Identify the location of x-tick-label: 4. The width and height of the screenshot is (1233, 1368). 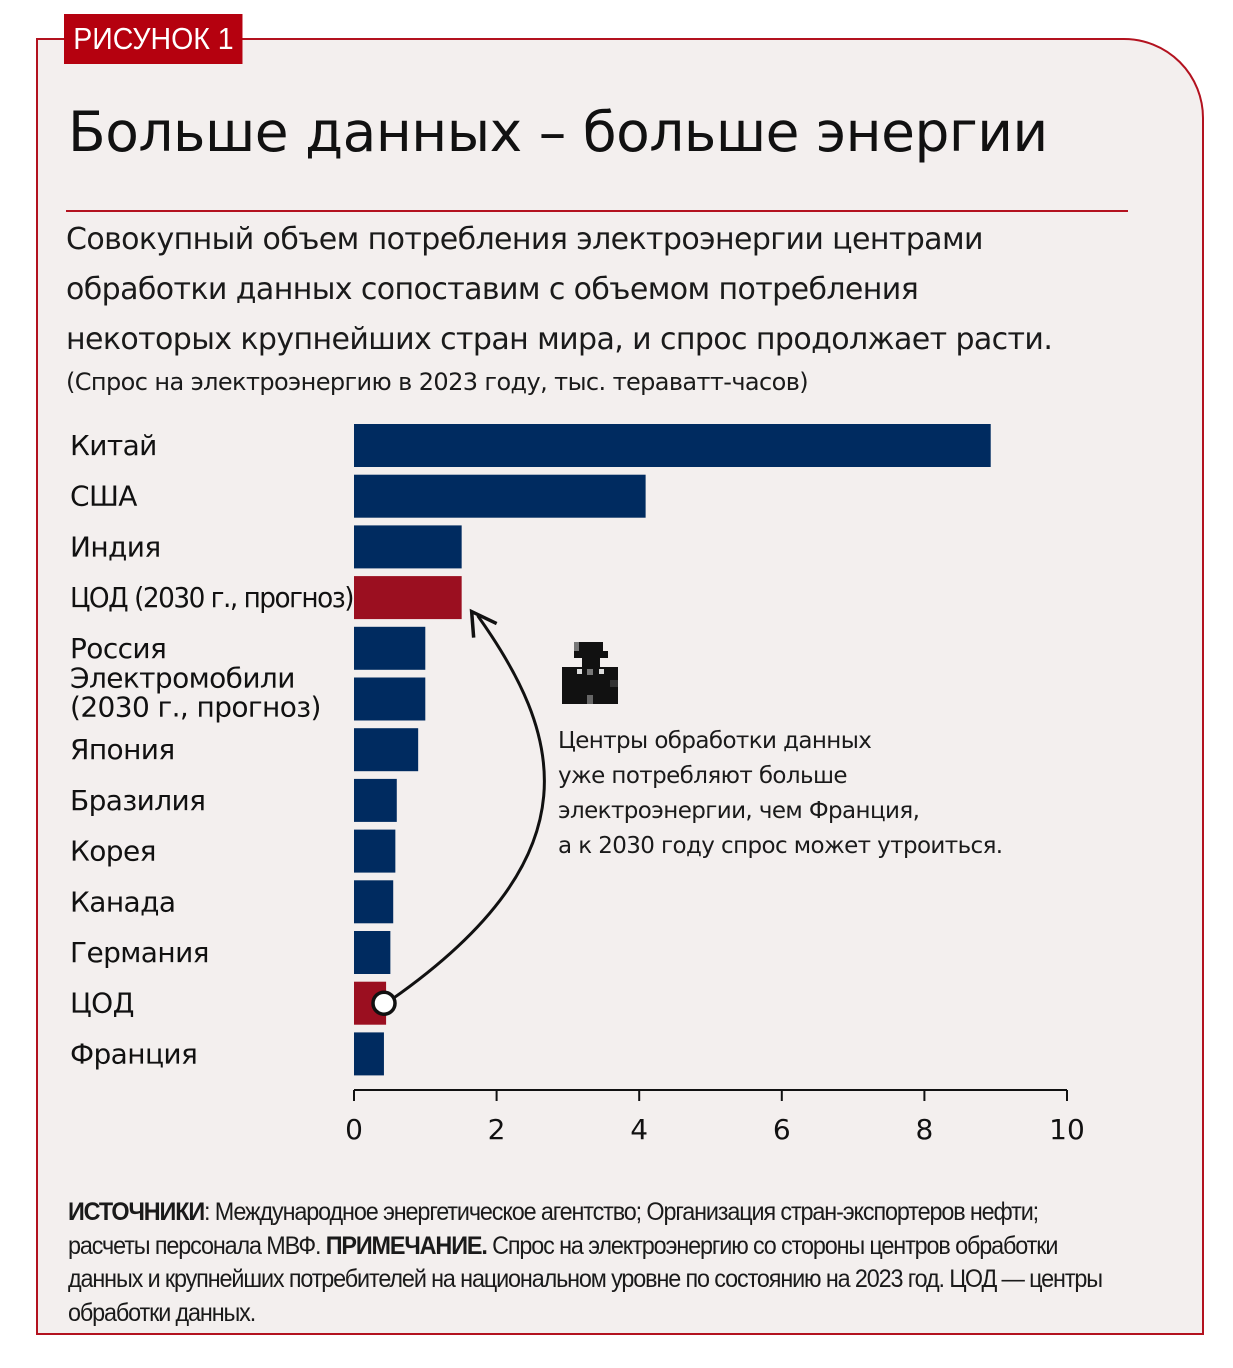
(639, 1129).